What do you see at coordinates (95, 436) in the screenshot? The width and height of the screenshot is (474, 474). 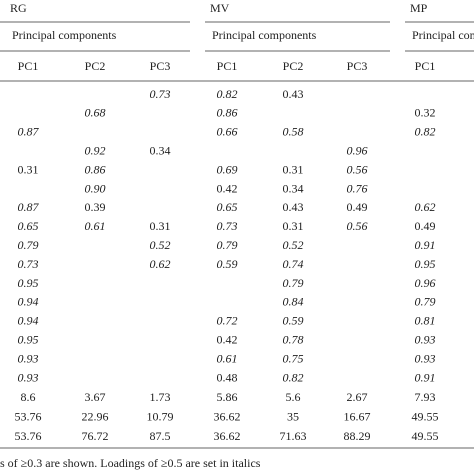 I see `summary-cell: 76.72` at bounding box center [95, 436].